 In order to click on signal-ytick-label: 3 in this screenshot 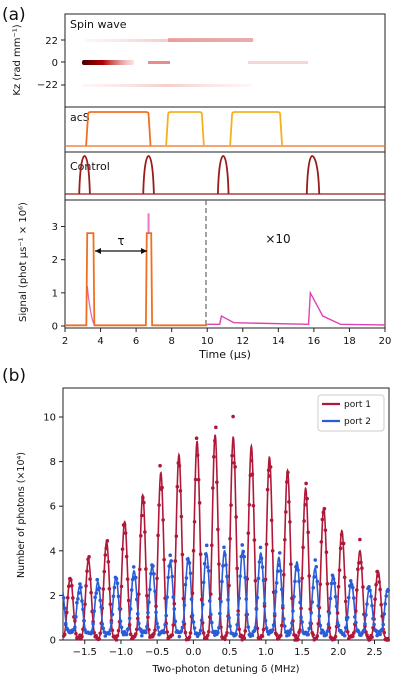, I will do `click(55, 227)`.